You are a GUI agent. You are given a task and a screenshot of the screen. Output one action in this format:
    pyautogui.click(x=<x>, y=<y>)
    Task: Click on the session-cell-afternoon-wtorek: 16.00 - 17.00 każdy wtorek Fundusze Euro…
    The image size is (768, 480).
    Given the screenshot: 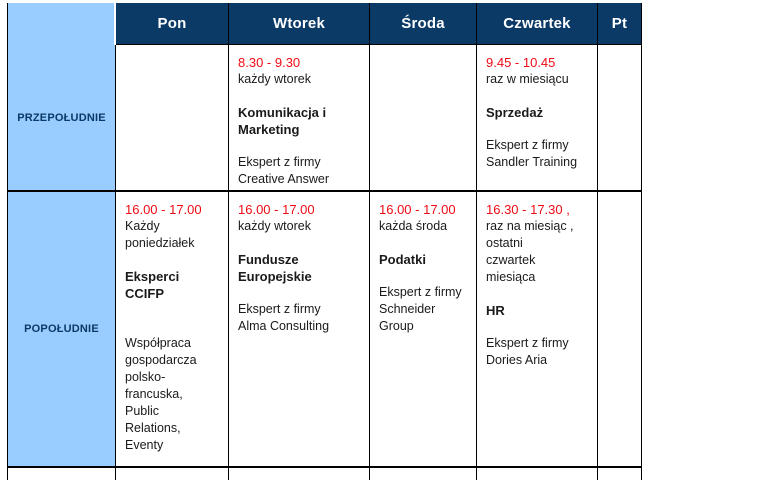 What is the action you would take?
    pyautogui.click(x=299, y=330)
    